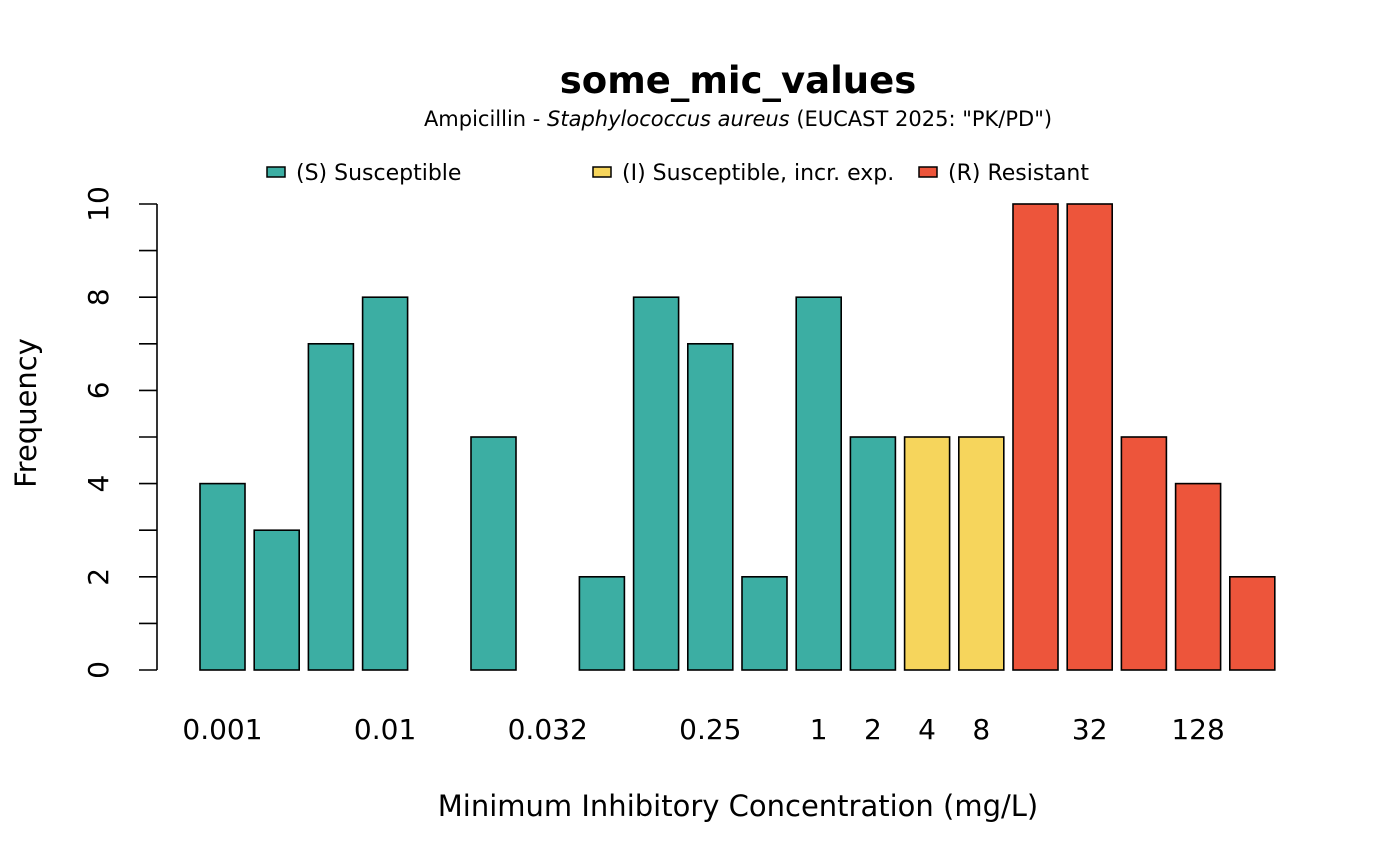 Image resolution: width=1400 pixels, height=866 pixels. What do you see at coordinates (927, 729) in the screenshot?
I see `x-tick-label-6: 4` at bounding box center [927, 729].